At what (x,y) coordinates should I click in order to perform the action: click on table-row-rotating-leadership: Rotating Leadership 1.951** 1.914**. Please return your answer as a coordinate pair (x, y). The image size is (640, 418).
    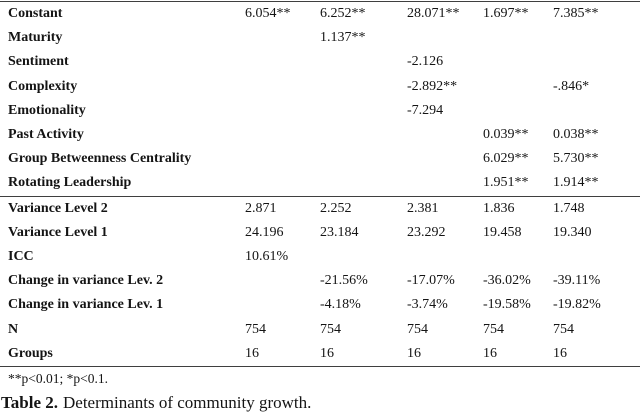
    Looking at the image, I should click on (320, 183).